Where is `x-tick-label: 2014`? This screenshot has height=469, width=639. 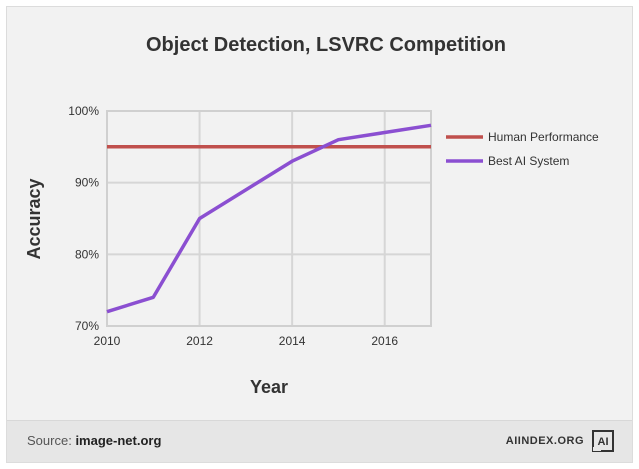 x-tick-label: 2014 is located at coordinates (292, 341).